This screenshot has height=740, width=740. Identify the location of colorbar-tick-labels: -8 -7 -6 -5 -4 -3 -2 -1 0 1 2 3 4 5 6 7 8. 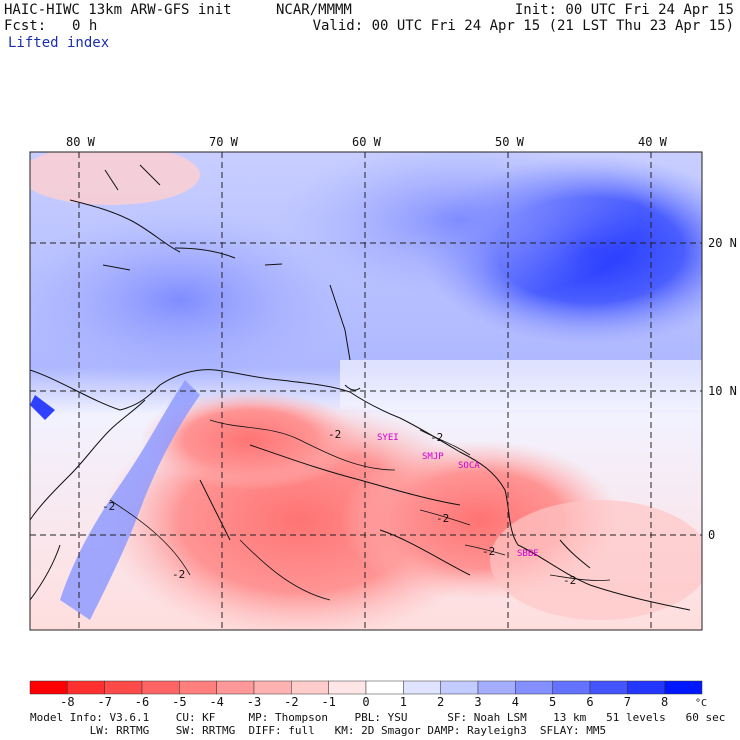
(364, 701).